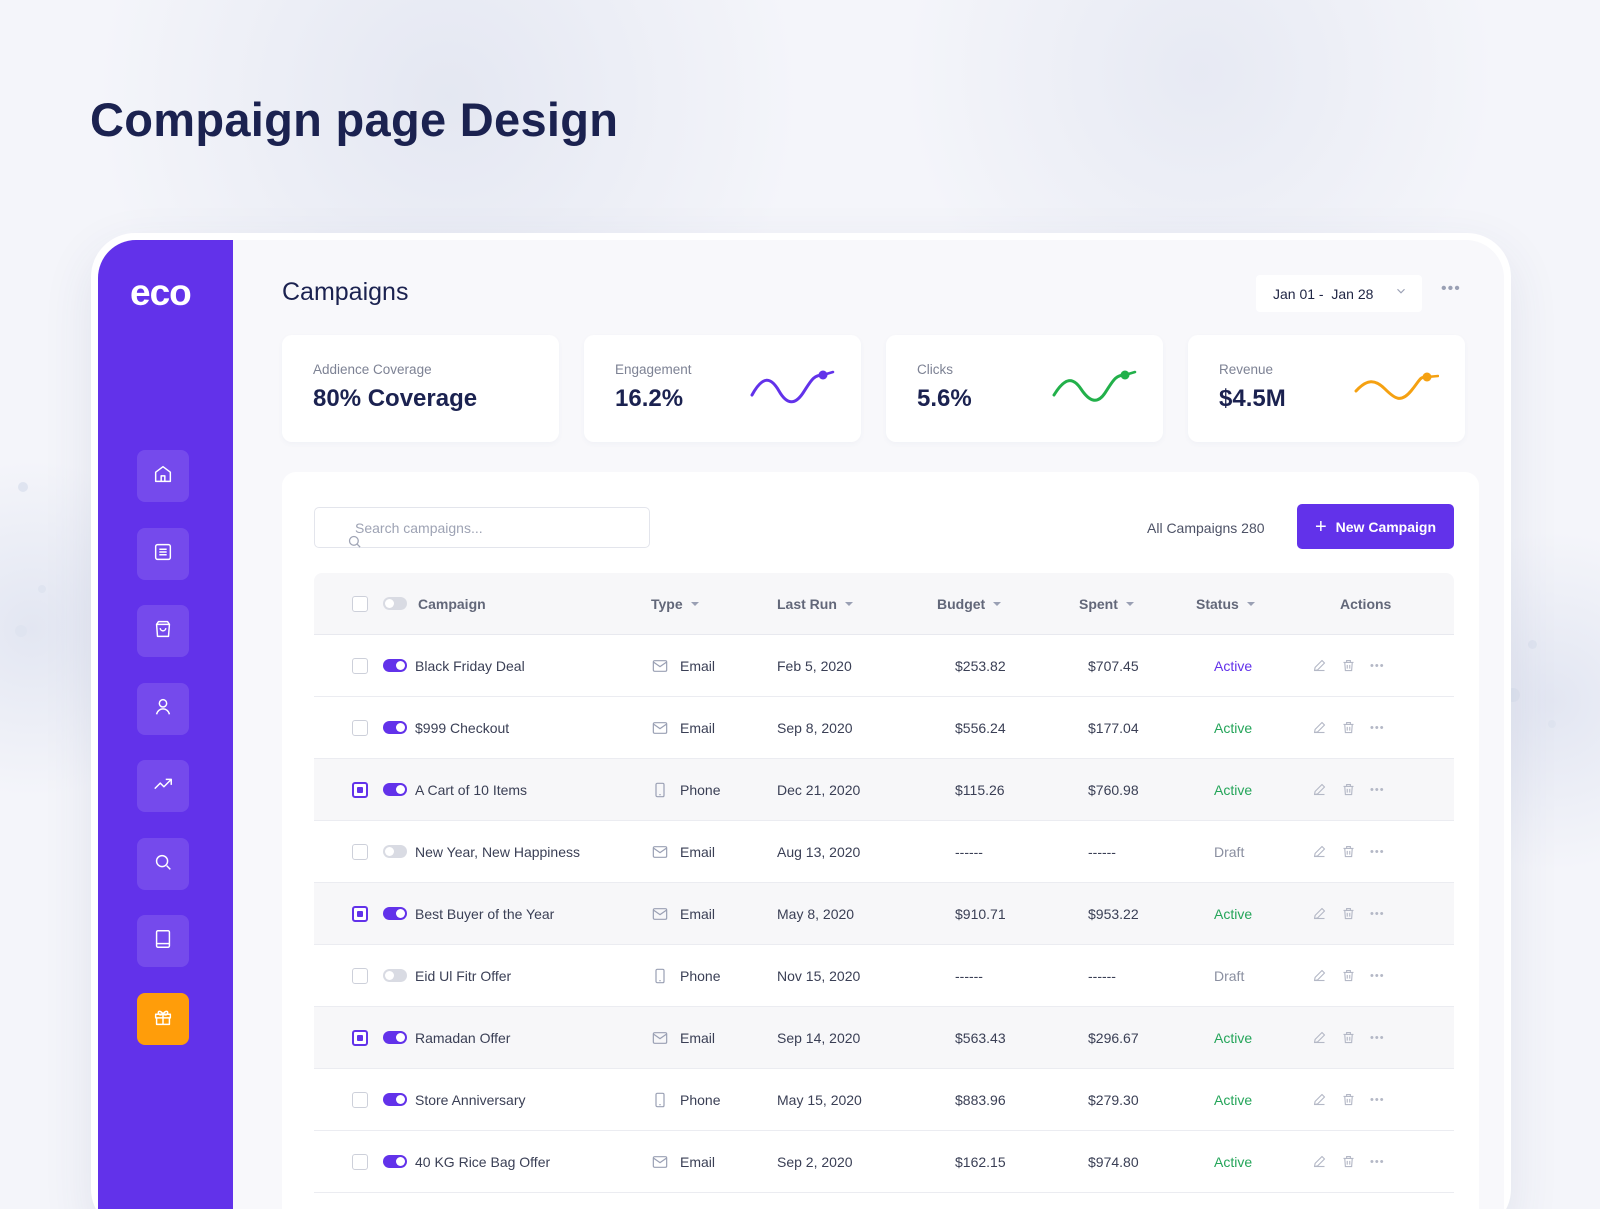  What do you see at coordinates (815, 727) in the screenshot?
I see `last-run-date: Sep 8, 2020` at bounding box center [815, 727].